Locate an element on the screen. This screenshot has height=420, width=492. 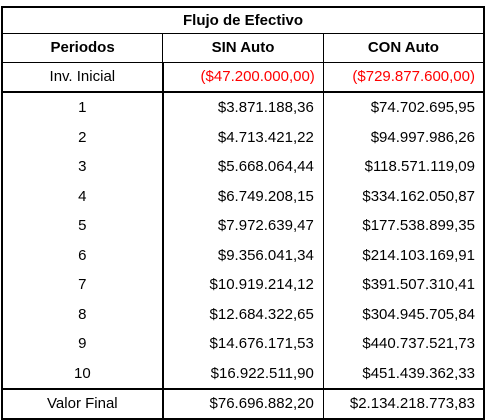
table-row: 3 $5.668.064,44 $118.571.119,09 is located at coordinates (243, 167).